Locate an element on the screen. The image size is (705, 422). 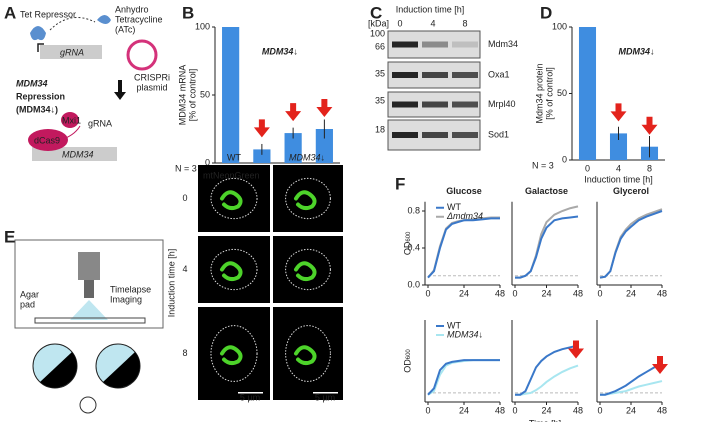
y-tick-label: 0.4 is located at coordinates (413, 247).